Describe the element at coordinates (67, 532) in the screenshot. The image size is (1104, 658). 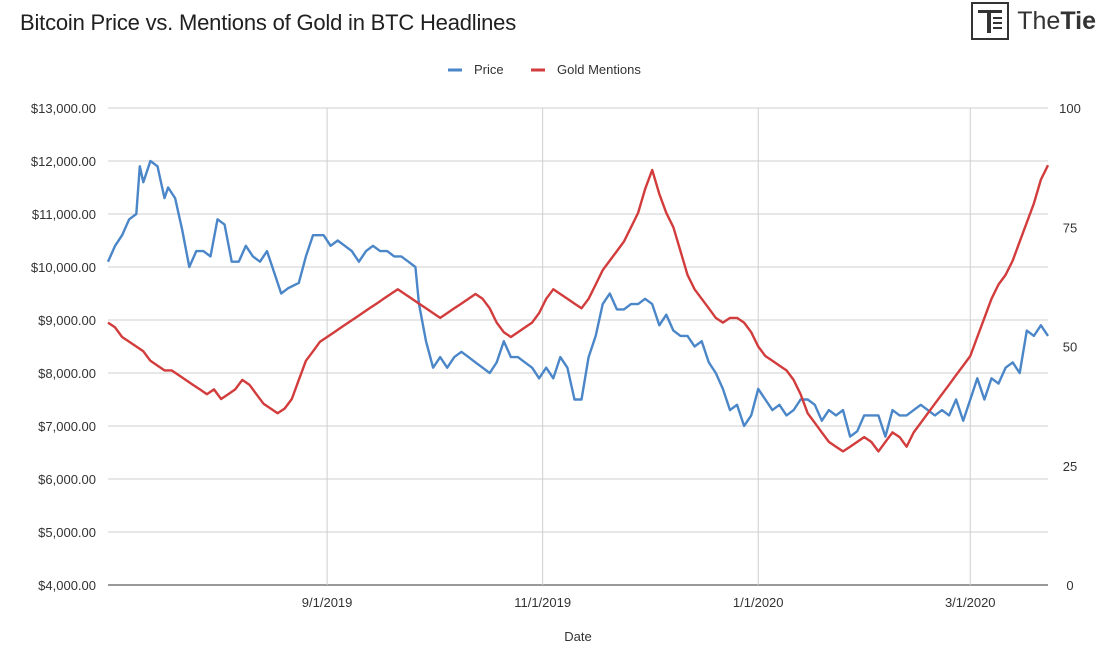
I see `y-left-tick-label: $5,000.00` at that location.